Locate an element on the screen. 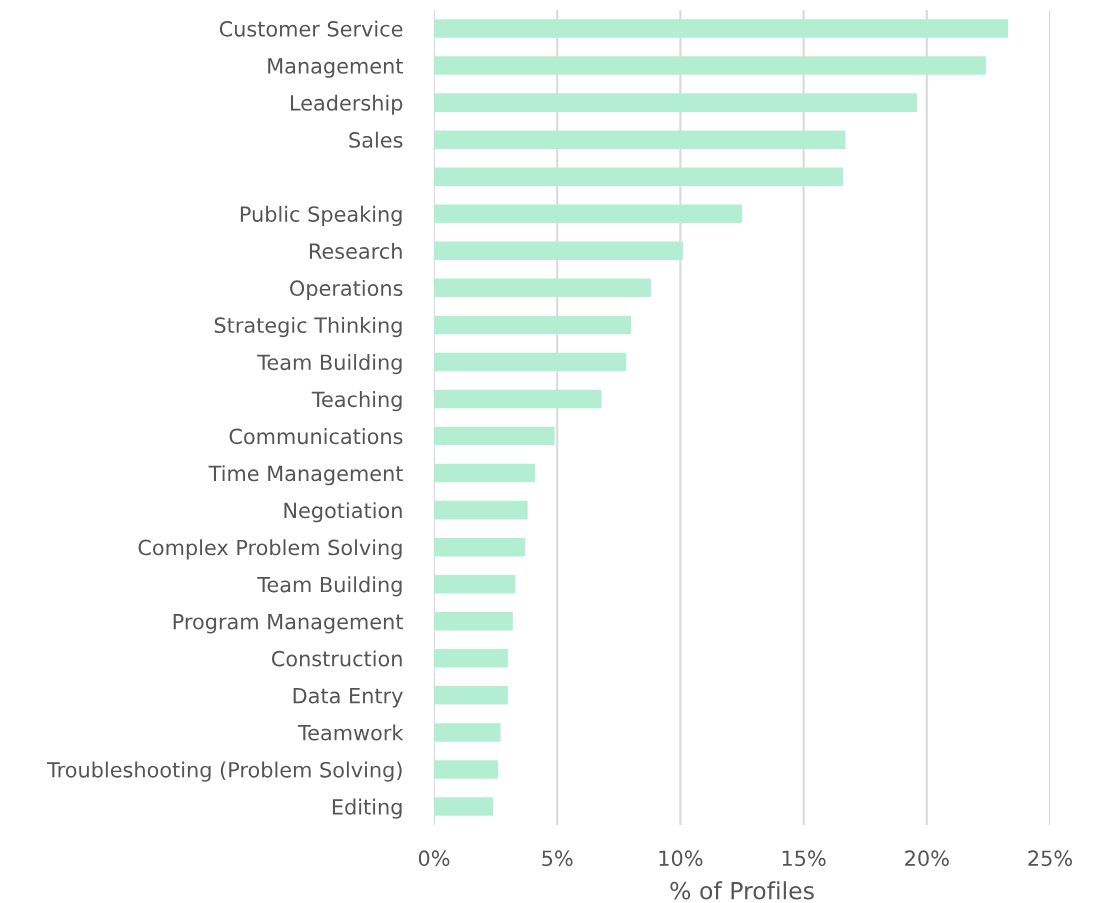 This screenshot has height=903, width=1101. x-tick-label: 0% is located at coordinates (434, 858).